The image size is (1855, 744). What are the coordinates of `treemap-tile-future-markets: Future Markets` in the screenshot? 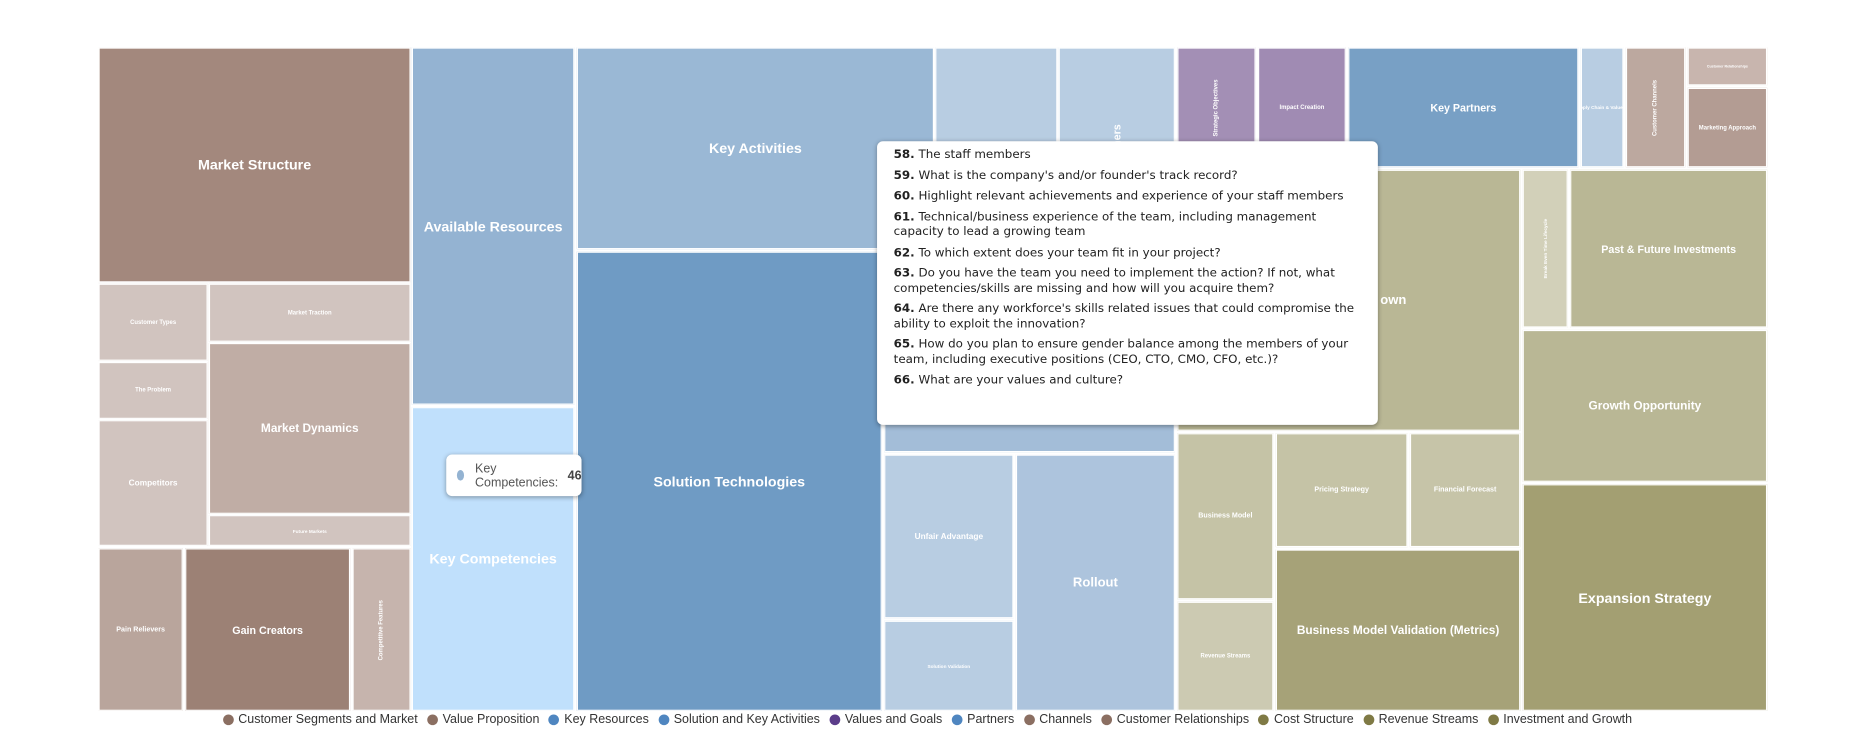 It's located at (309, 530).